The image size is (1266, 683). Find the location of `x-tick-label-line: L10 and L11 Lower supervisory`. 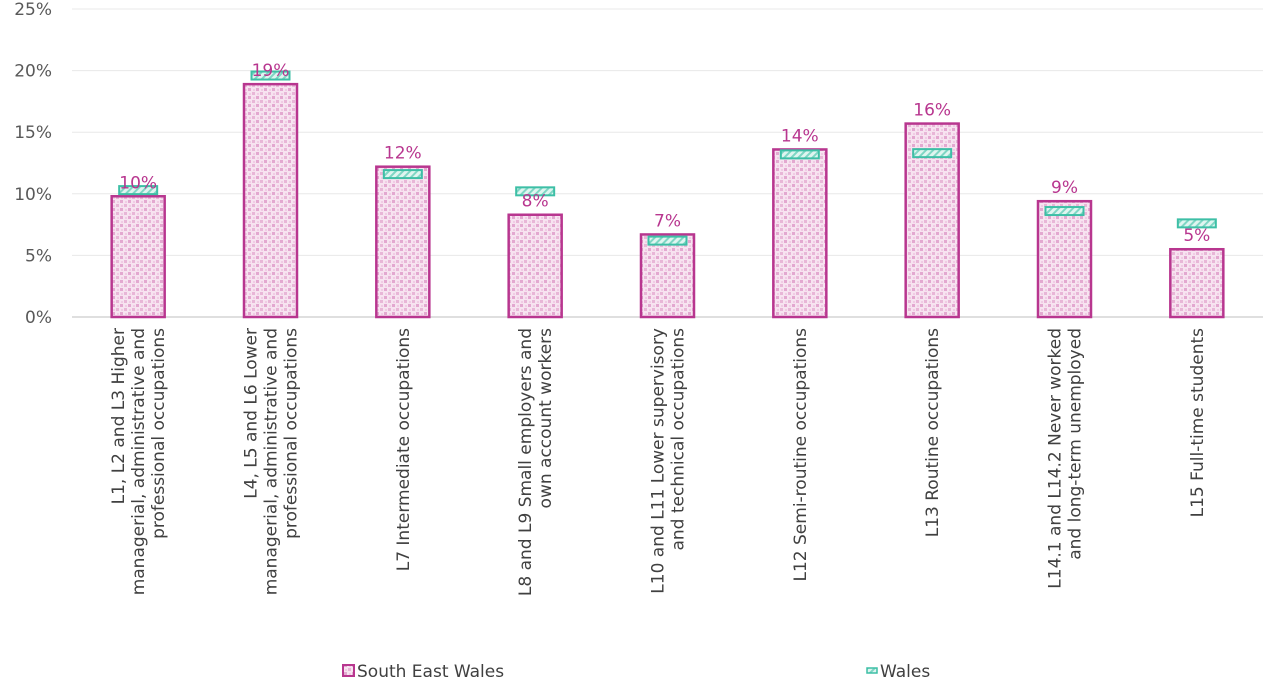

x-tick-label-line: L10 and L11 Lower supervisory is located at coordinates (659, 461).